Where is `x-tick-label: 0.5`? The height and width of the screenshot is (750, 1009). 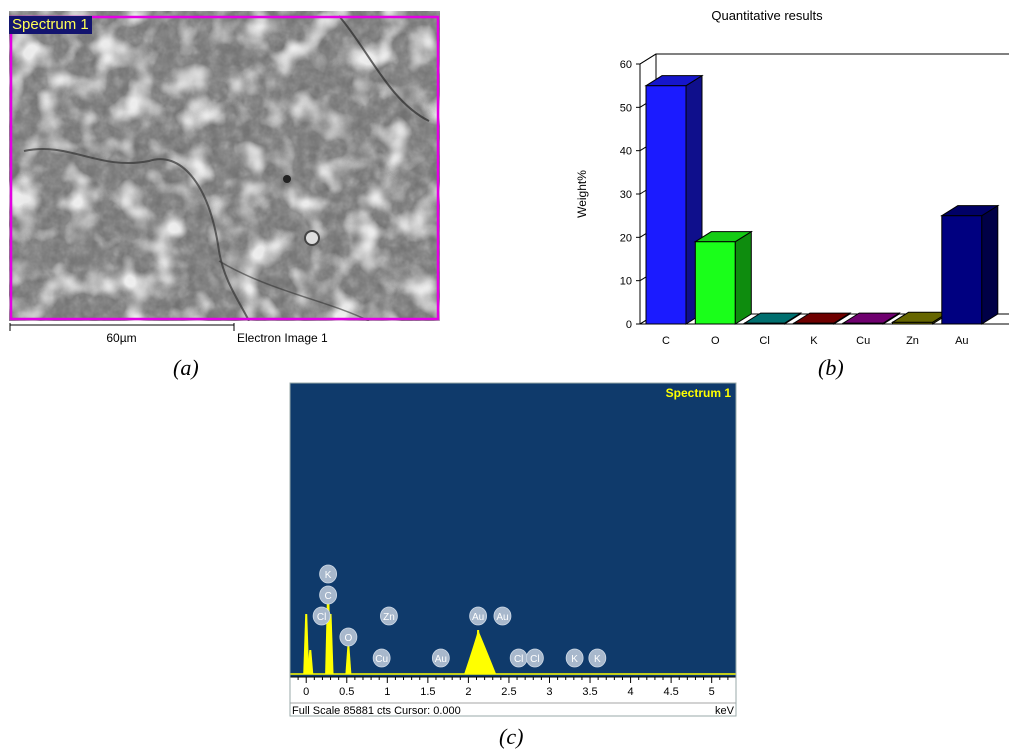 x-tick-label: 0.5 is located at coordinates (346, 692).